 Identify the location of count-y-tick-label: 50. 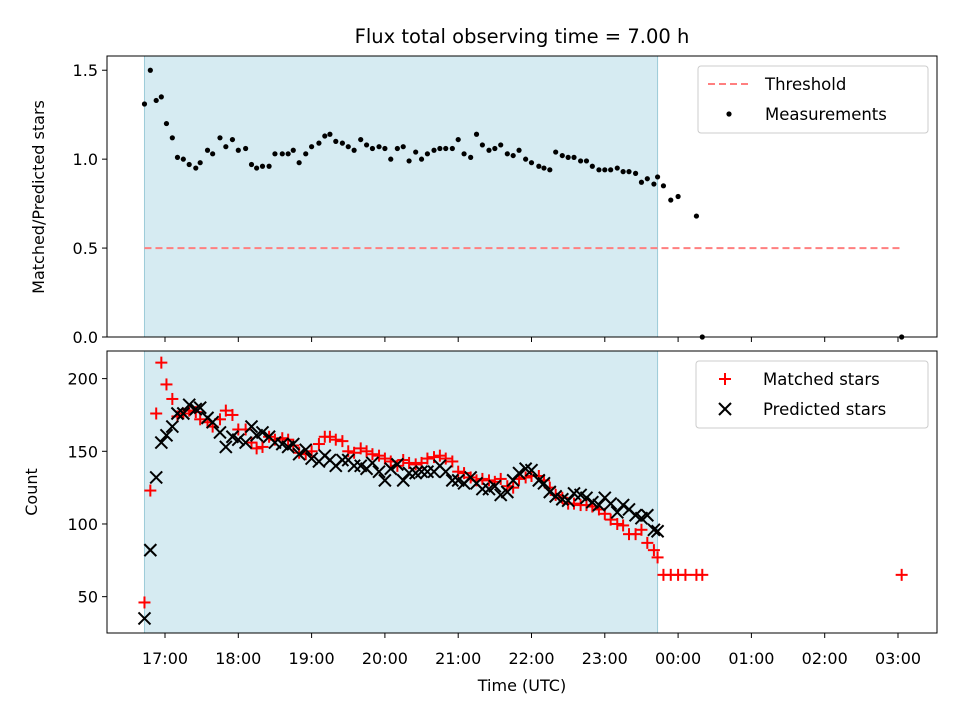
(88, 597).